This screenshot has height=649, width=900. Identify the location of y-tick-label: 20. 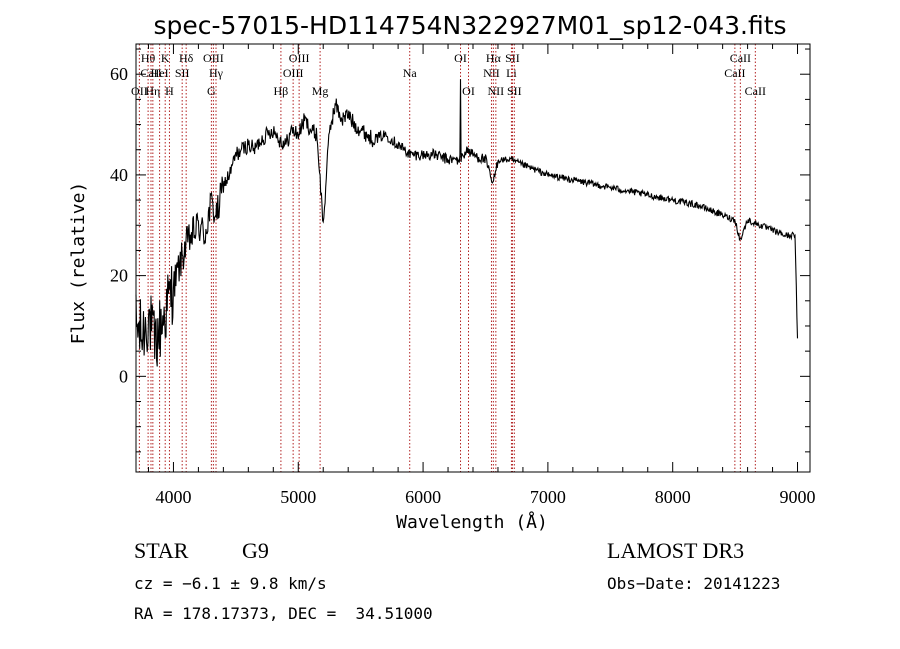
(119, 276).